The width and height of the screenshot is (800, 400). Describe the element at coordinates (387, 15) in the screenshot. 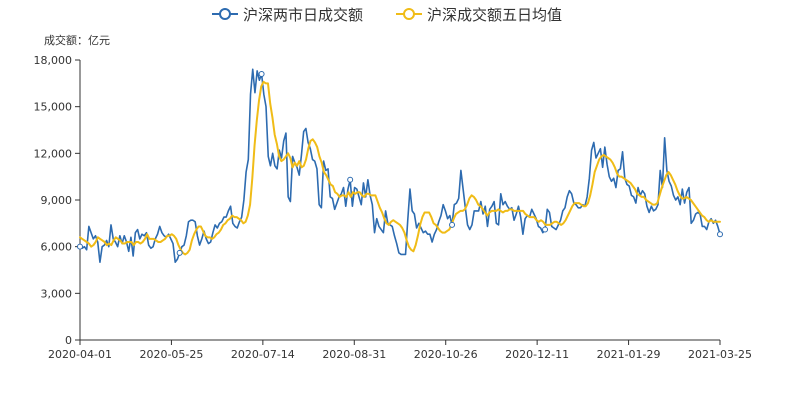

I see `legend: 沪深两市日成交额 沪深成交额五日均值` at that location.